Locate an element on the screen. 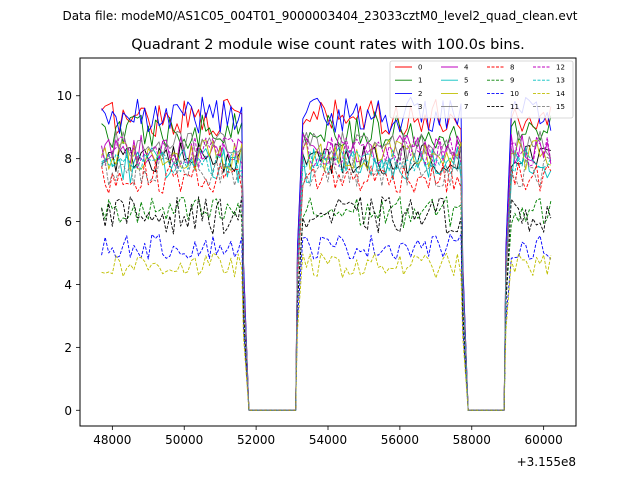 This screenshot has height=484, width=640. legend-label: 5 is located at coordinates (466, 81).